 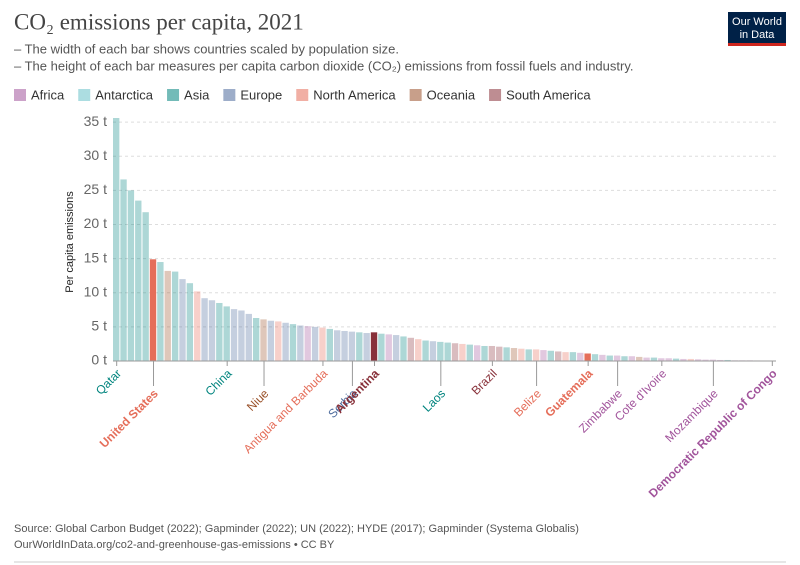 I want to click on legend-label: Asia, so click(x=197, y=94).